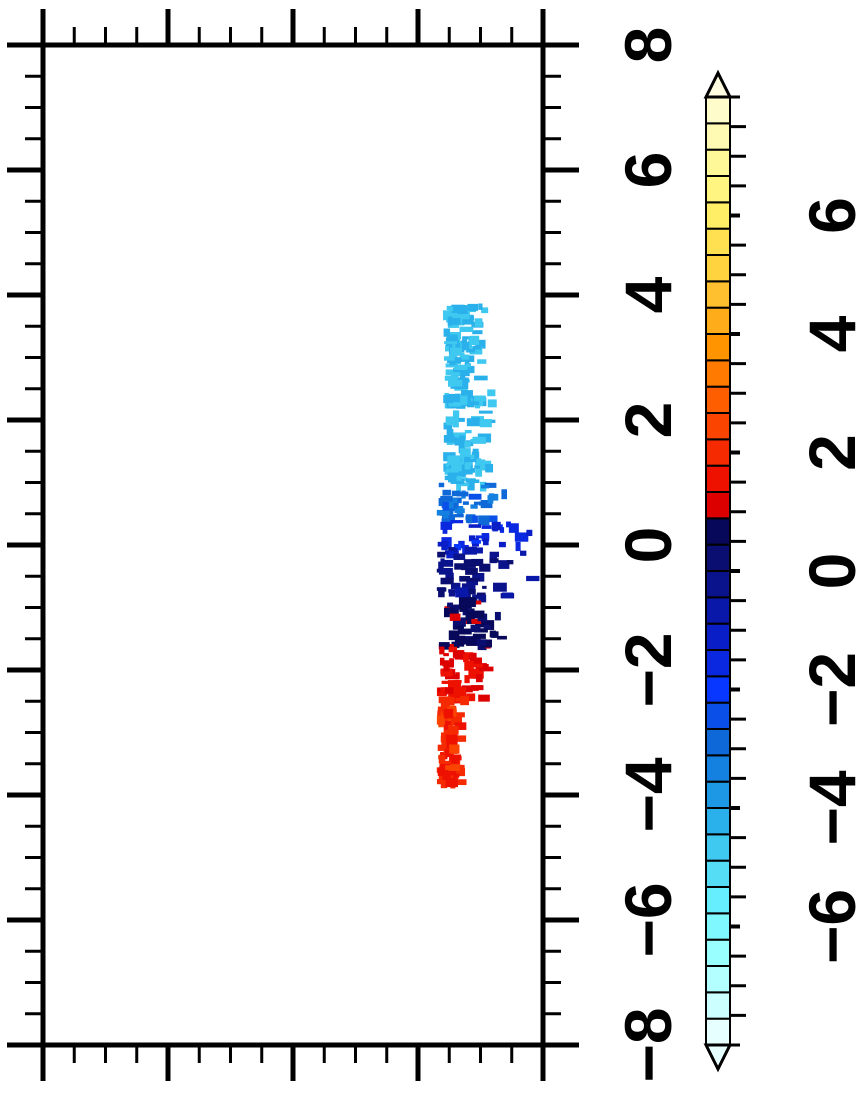  What do you see at coordinates (293, 1063) in the screenshot?
I see `bottom-axis-ticks` at bounding box center [293, 1063].